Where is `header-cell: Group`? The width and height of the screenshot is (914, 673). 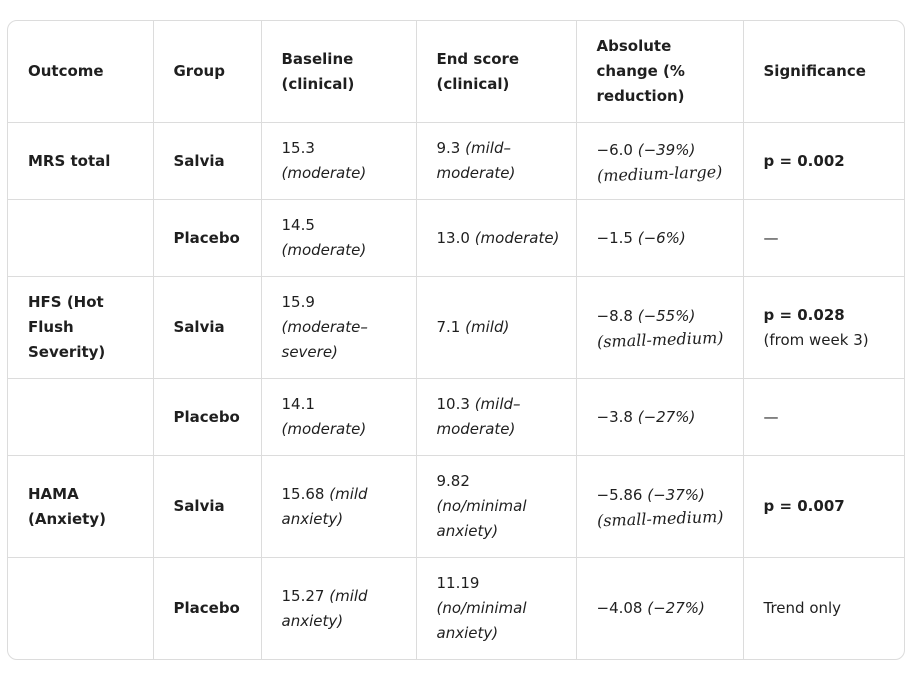 header-cell: Group is located at coordinates (207, 72).